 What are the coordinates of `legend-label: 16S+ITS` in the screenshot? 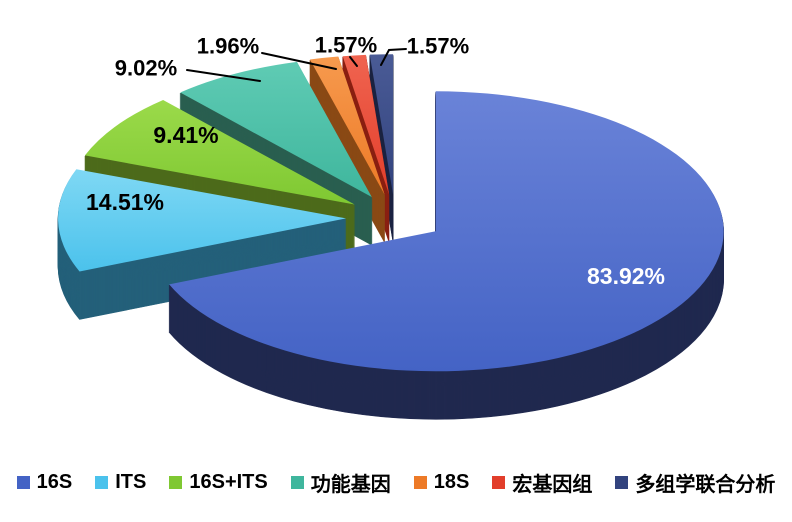 It's located at (228, 481).